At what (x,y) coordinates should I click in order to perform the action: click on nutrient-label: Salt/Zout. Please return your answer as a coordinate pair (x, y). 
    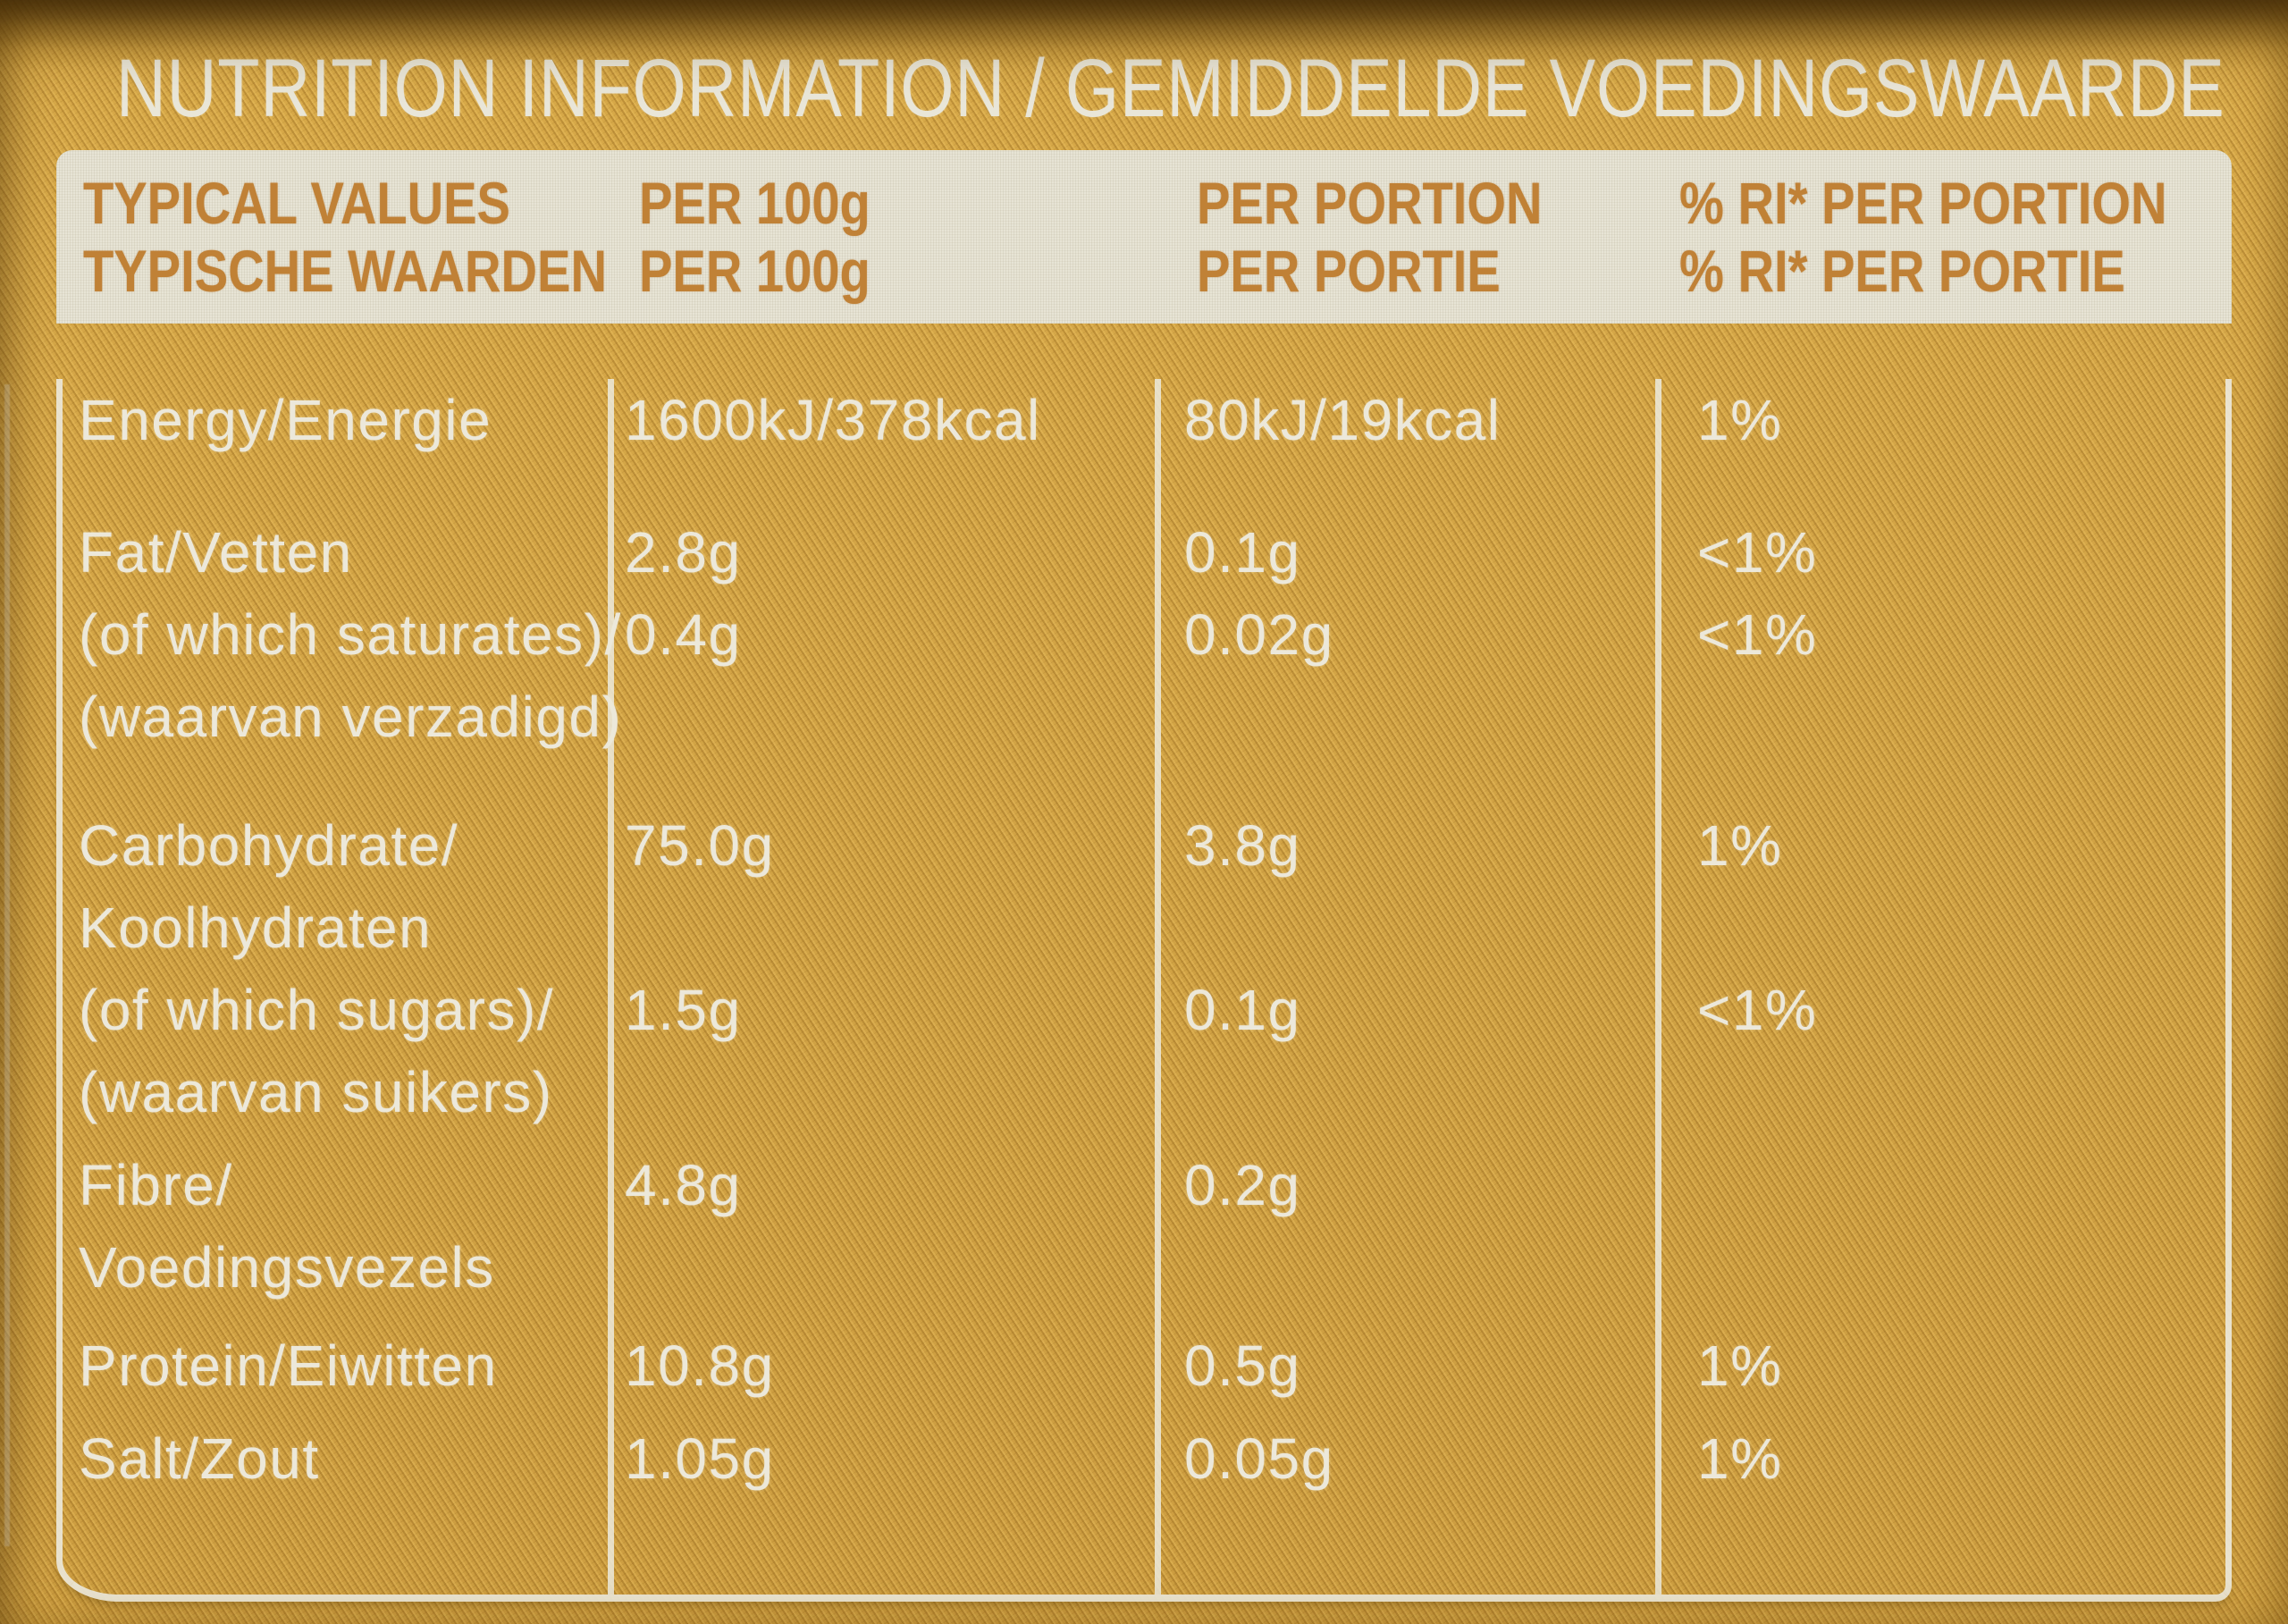
    Looking at the image, I should click on (337, 1459).